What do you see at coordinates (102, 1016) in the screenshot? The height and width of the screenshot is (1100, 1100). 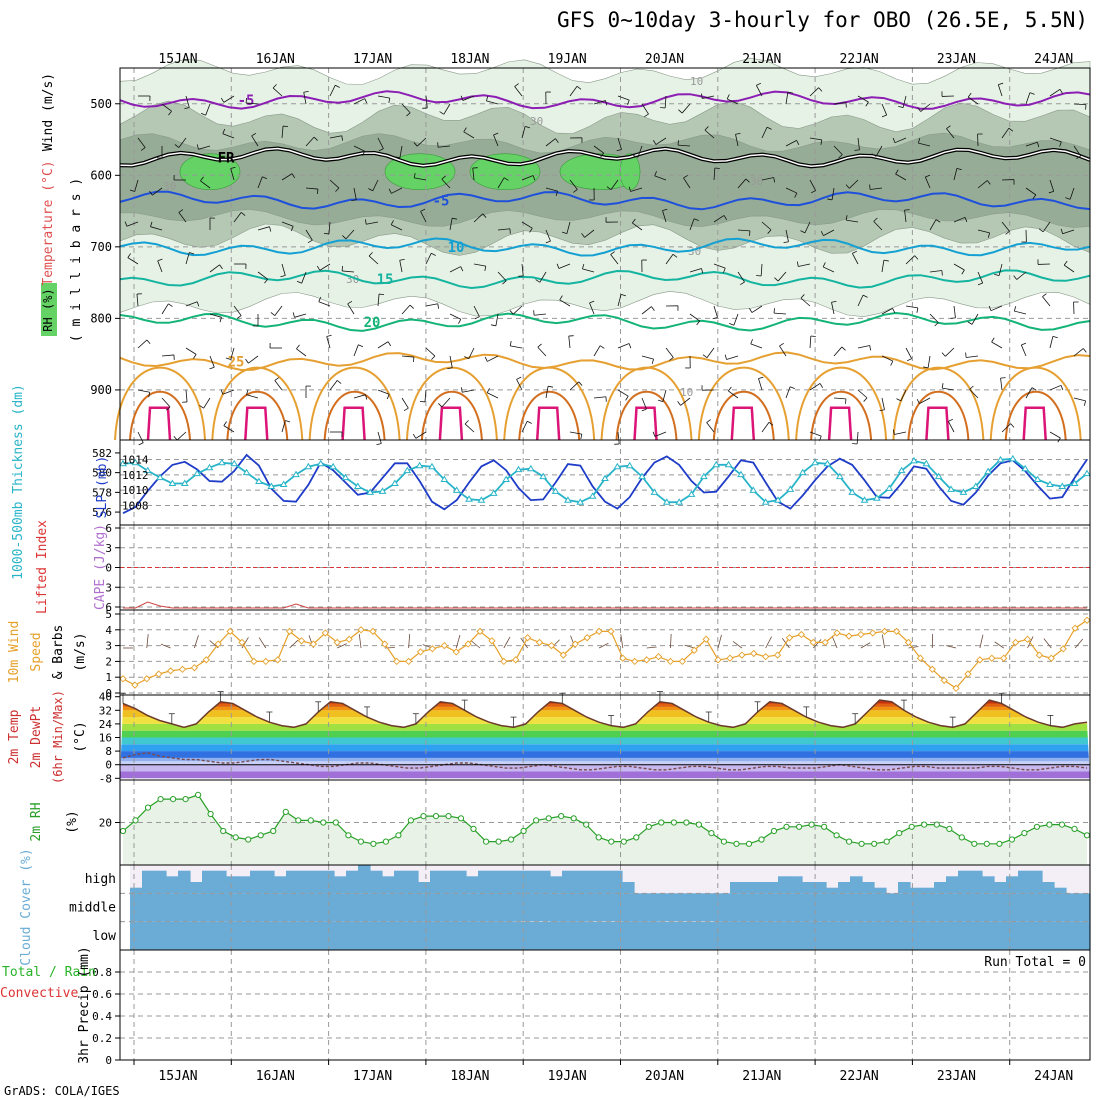 I see `precip-tick-label: 0.4` at bounding box center [102, 1016].